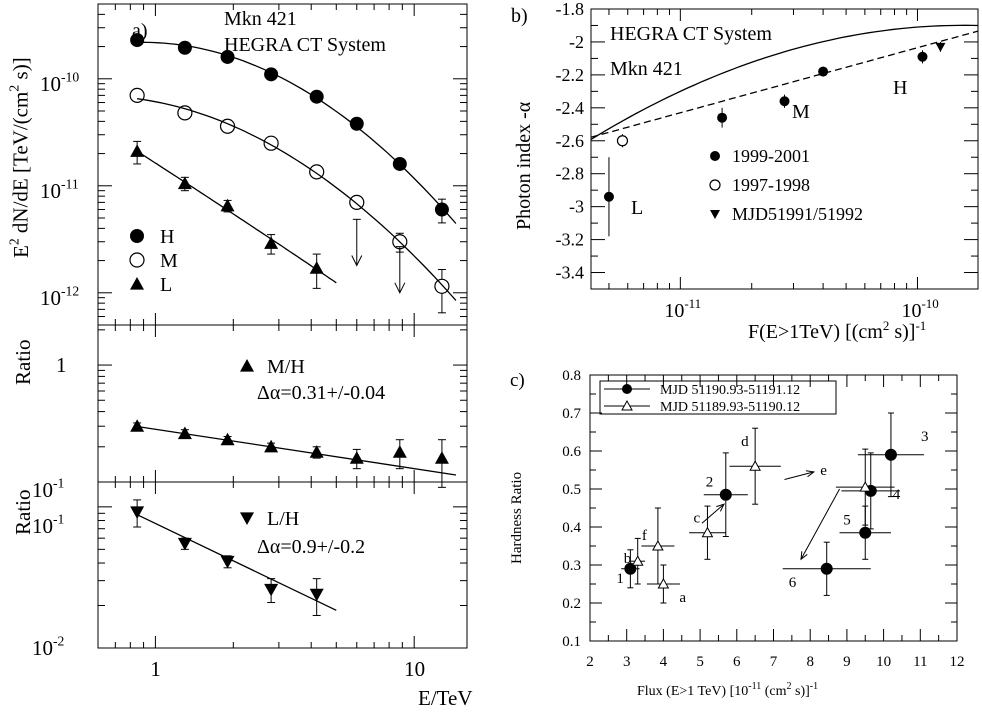 This screenshot has height=712, width=982. What do you see at coordinates (570, 273) in the screenshot?
I see `panel-b-ytick-label: -3.4` at bounding box center [570, 273].